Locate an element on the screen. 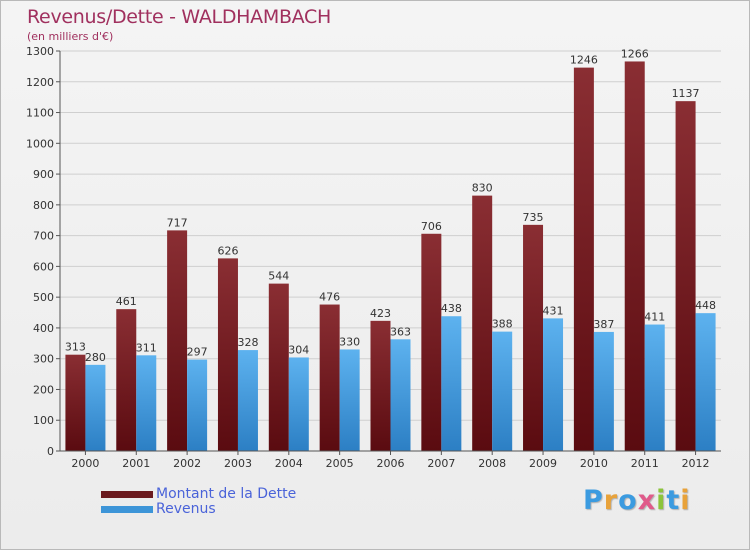  y-tick-label: 1200 is located at coordinates (40, 82).